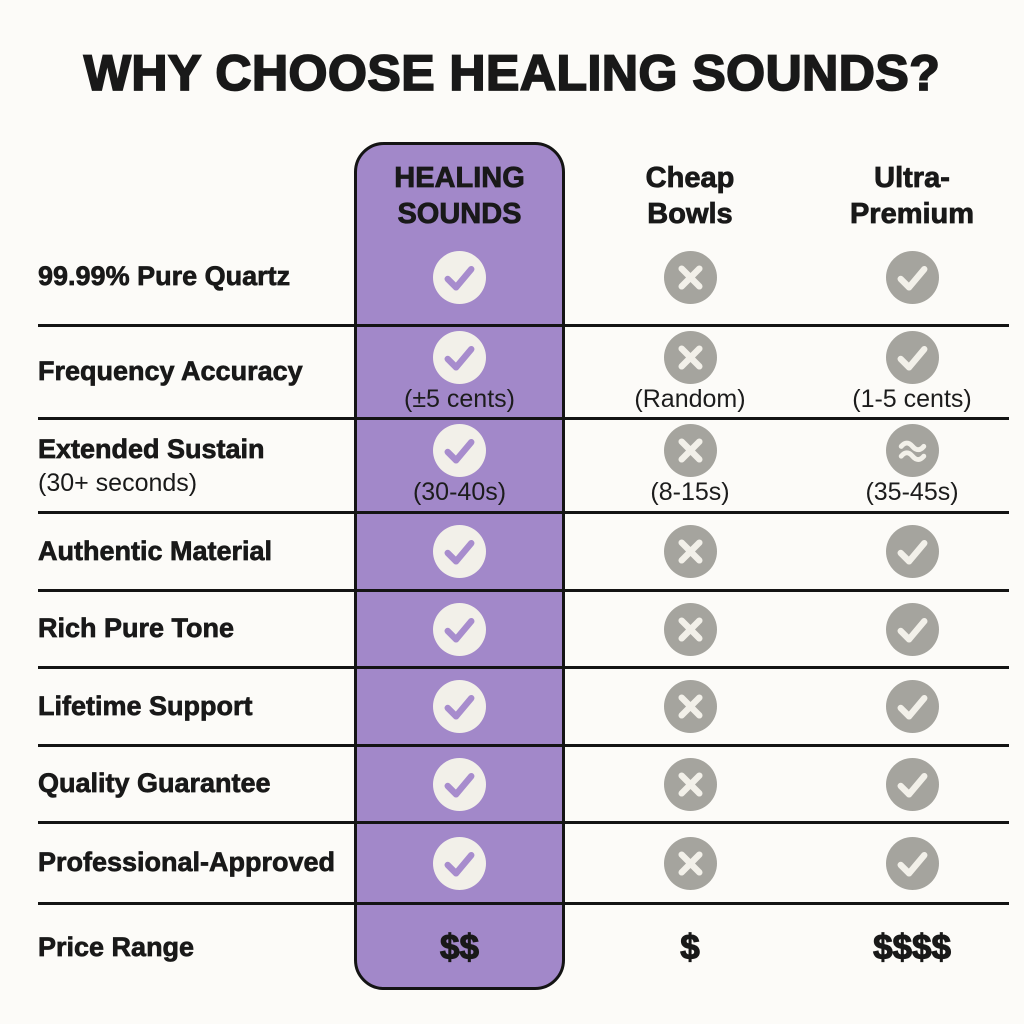  What do you see at coordinates (912, 451) in the screenshot?
I see `approx-icon` at bounding box center [912, 451].